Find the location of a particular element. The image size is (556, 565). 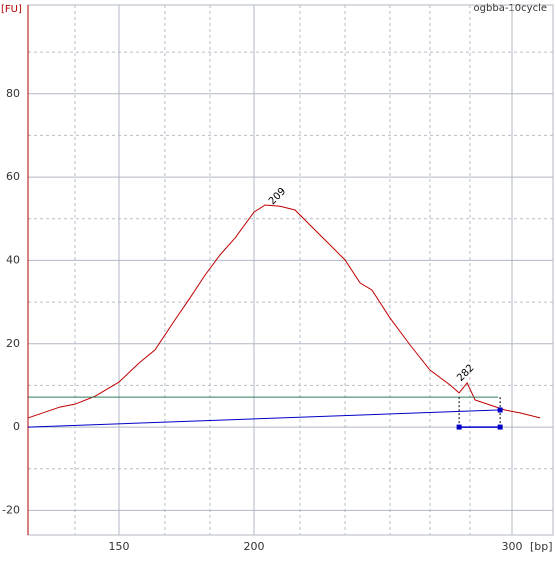

y-tick-label: 40 is located at coordinates (13, 259).